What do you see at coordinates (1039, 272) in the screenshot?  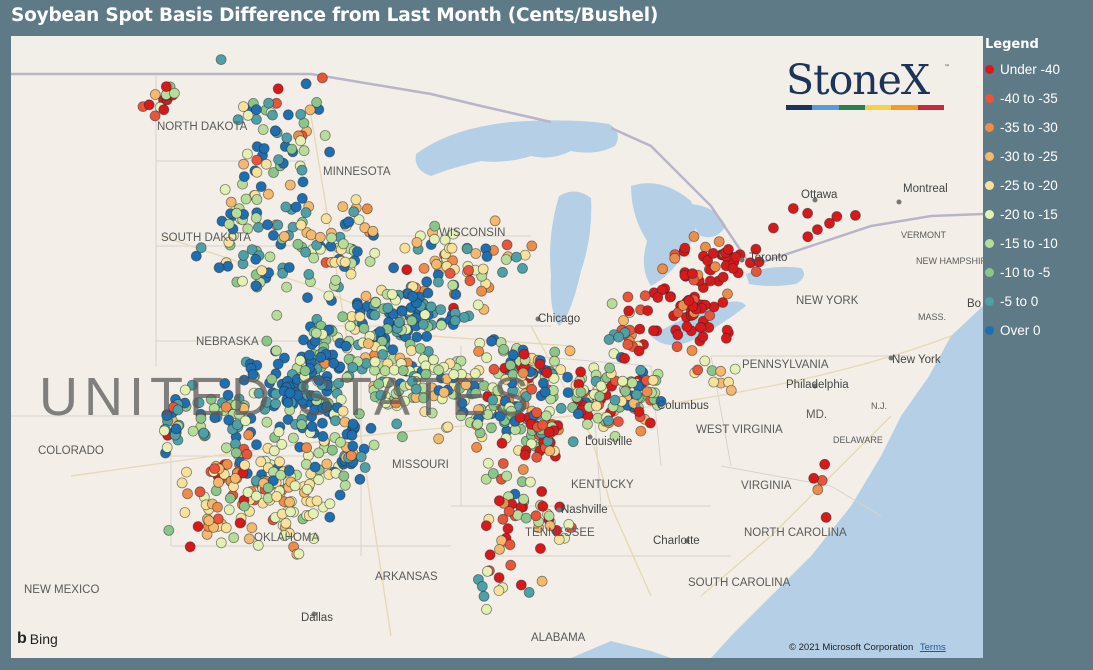 I see `legend-item: -10 to -5` at bounding box center [1039, 272].